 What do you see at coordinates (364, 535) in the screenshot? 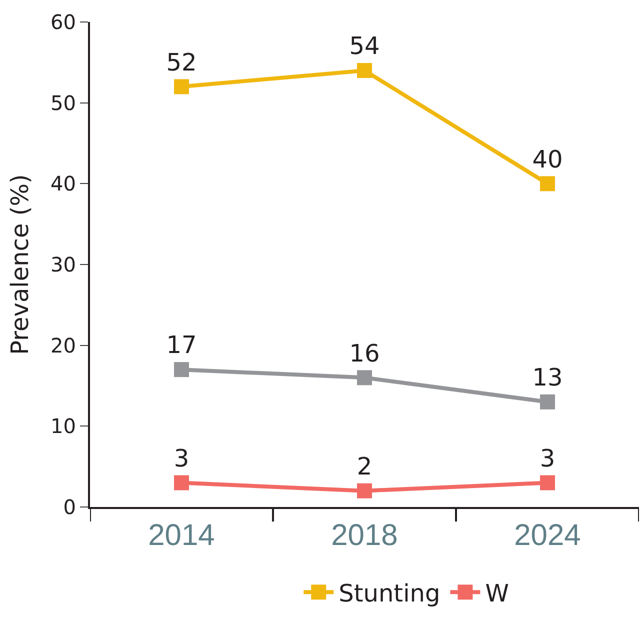
I see `x-tick-label: 2018` at bounding box center [364, 535].